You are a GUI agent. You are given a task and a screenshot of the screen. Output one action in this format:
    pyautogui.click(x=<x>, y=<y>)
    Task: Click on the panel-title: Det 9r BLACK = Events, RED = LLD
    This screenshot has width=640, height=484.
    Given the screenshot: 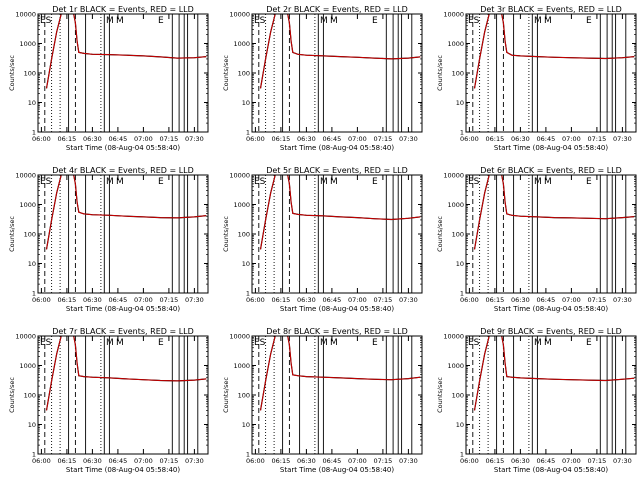 What is the action you would take?
    pyautogui.click(x=551, y=331)
    